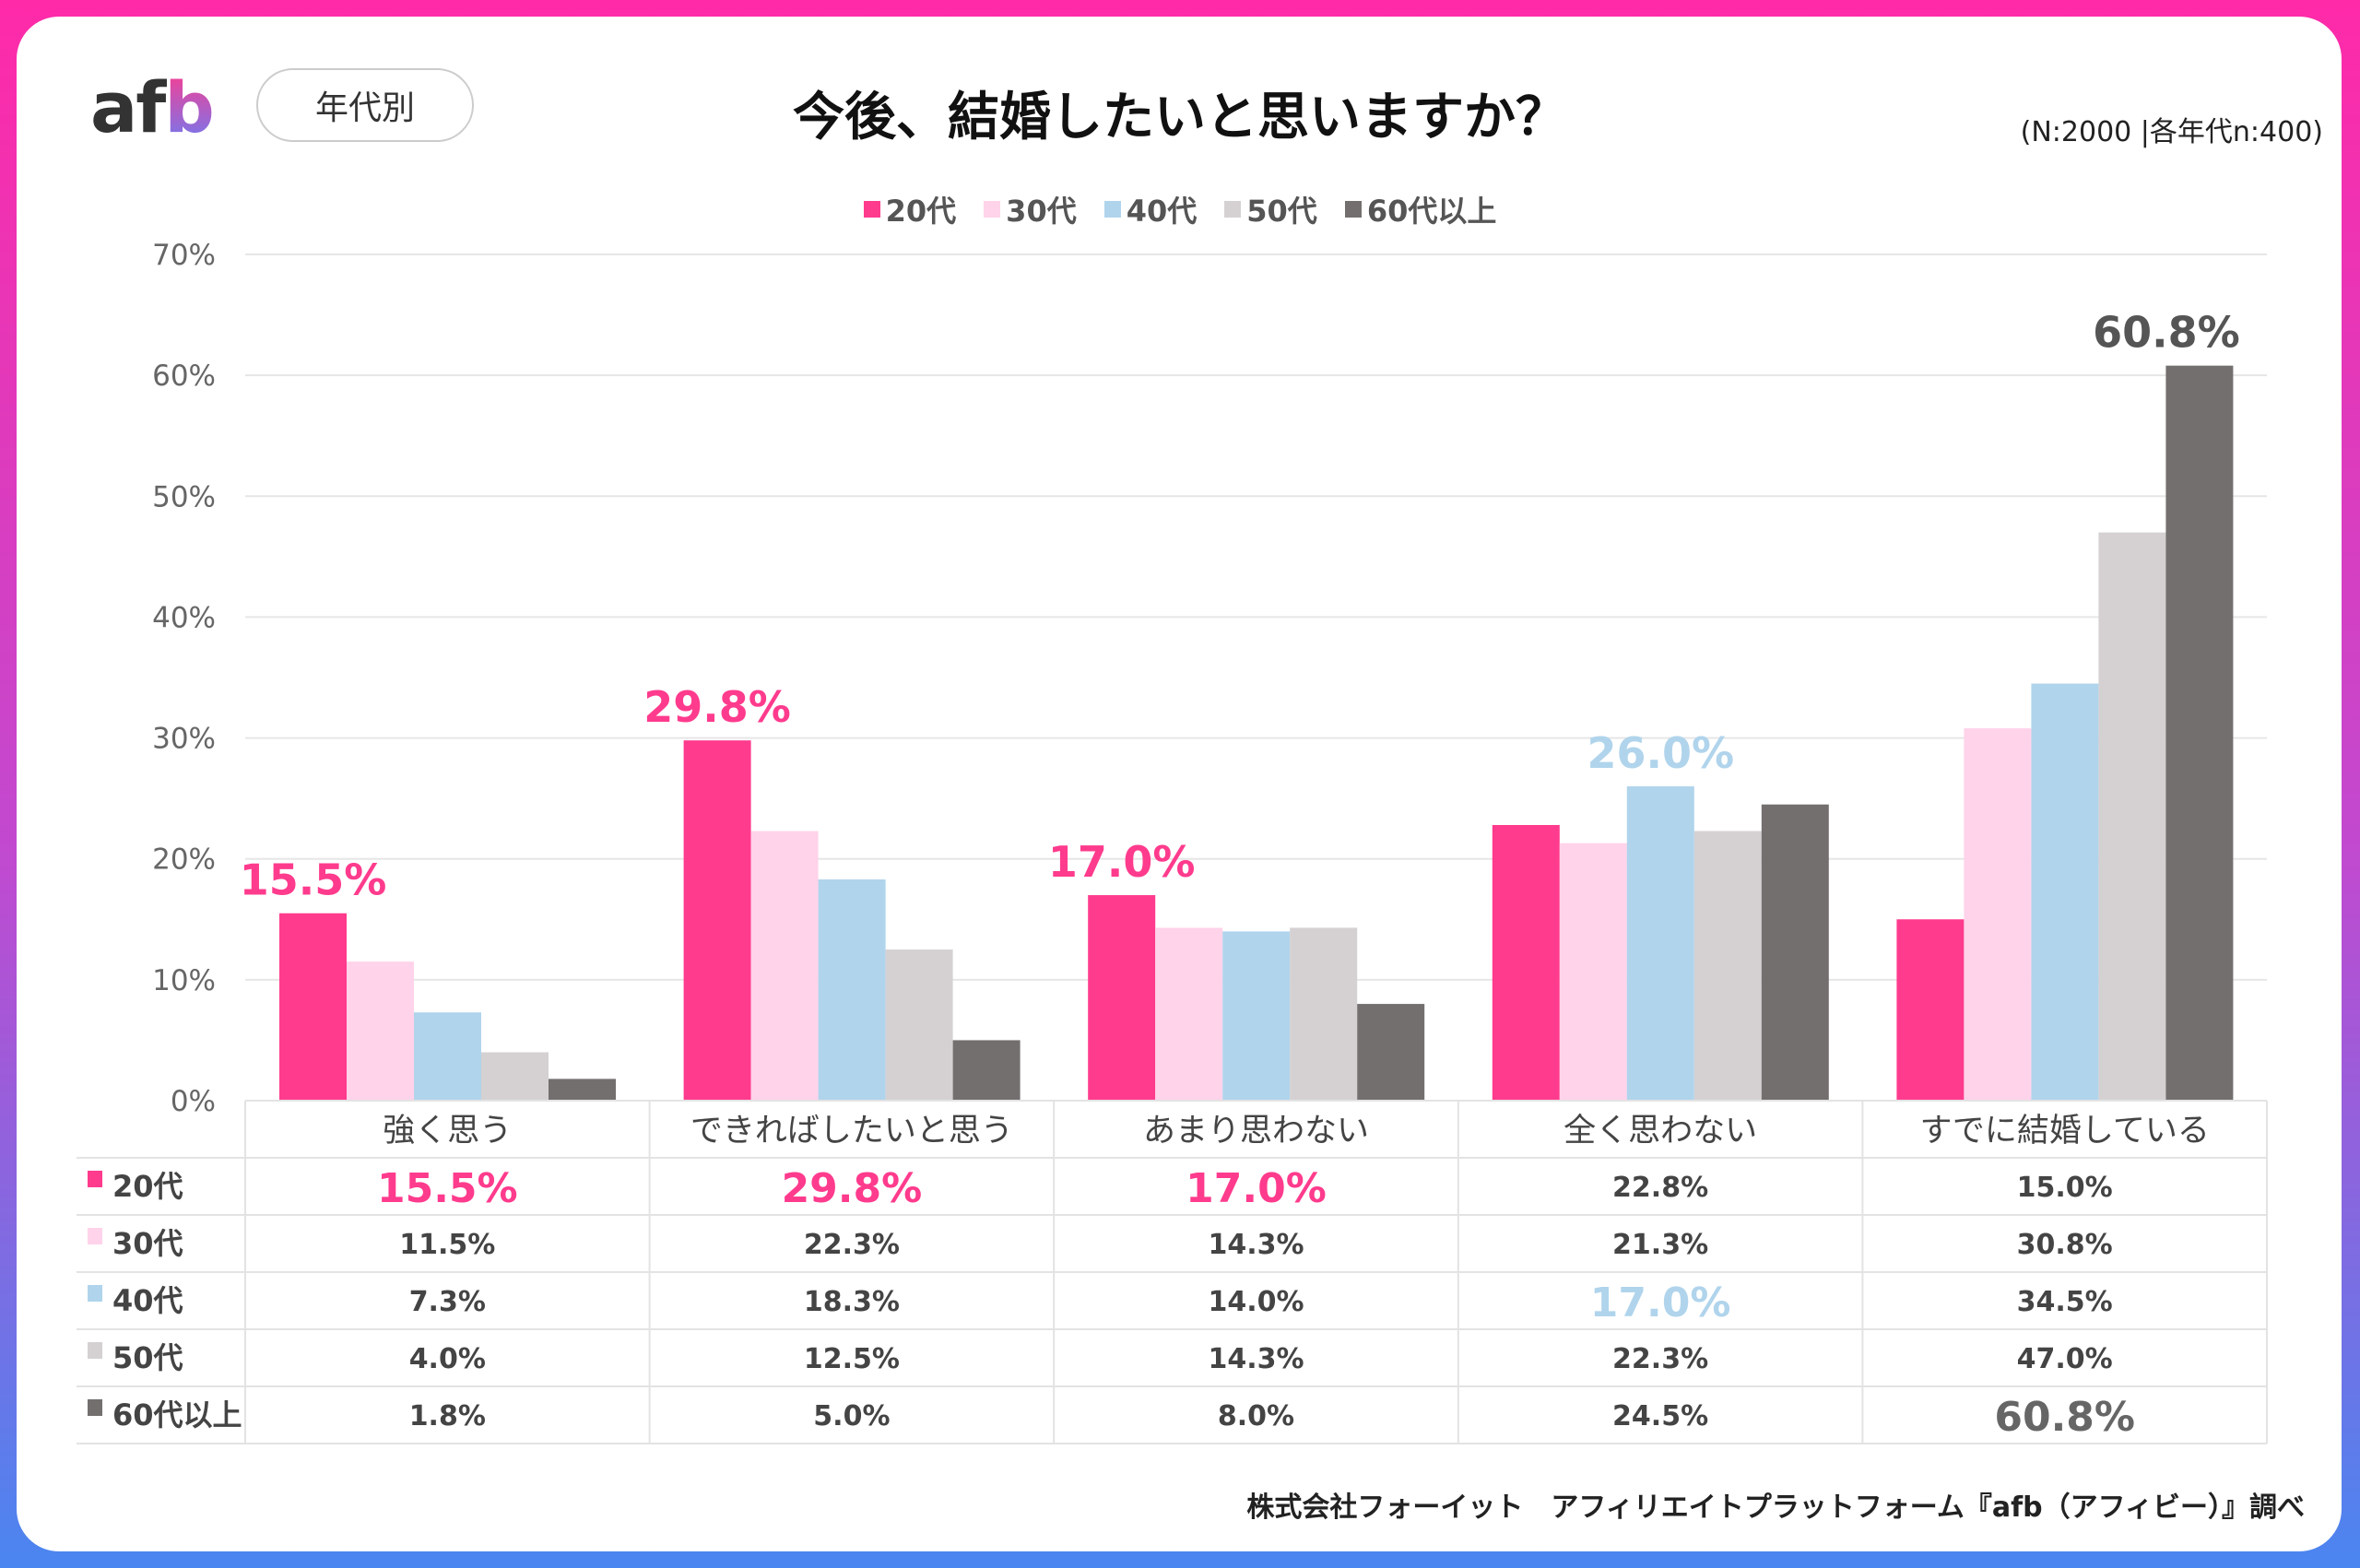  I want to click on y-tick-label: 40%, so click(184, 617).